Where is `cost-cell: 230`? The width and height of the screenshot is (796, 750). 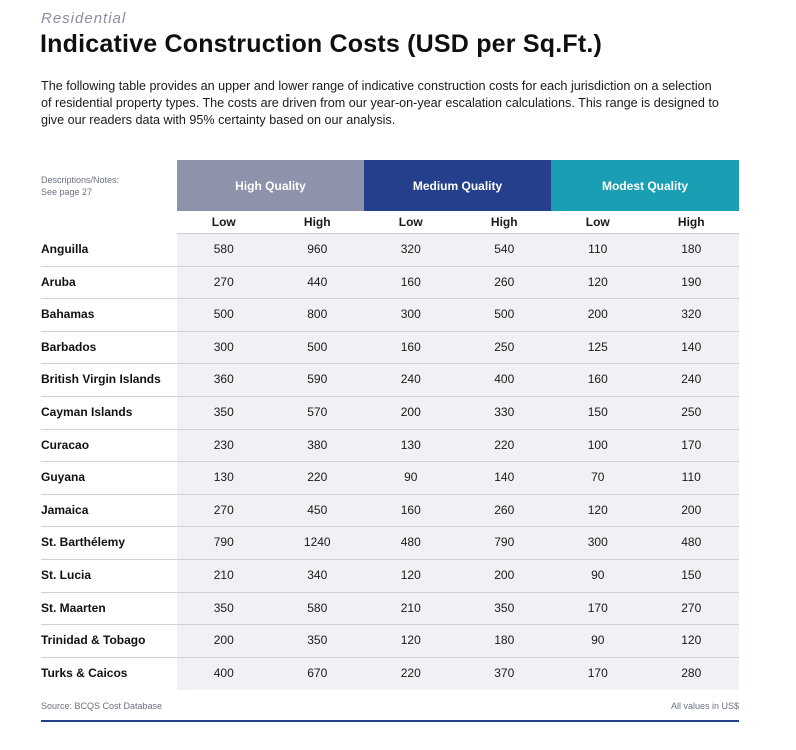 cost-cell: 230 is located at coordinates (223, 444).